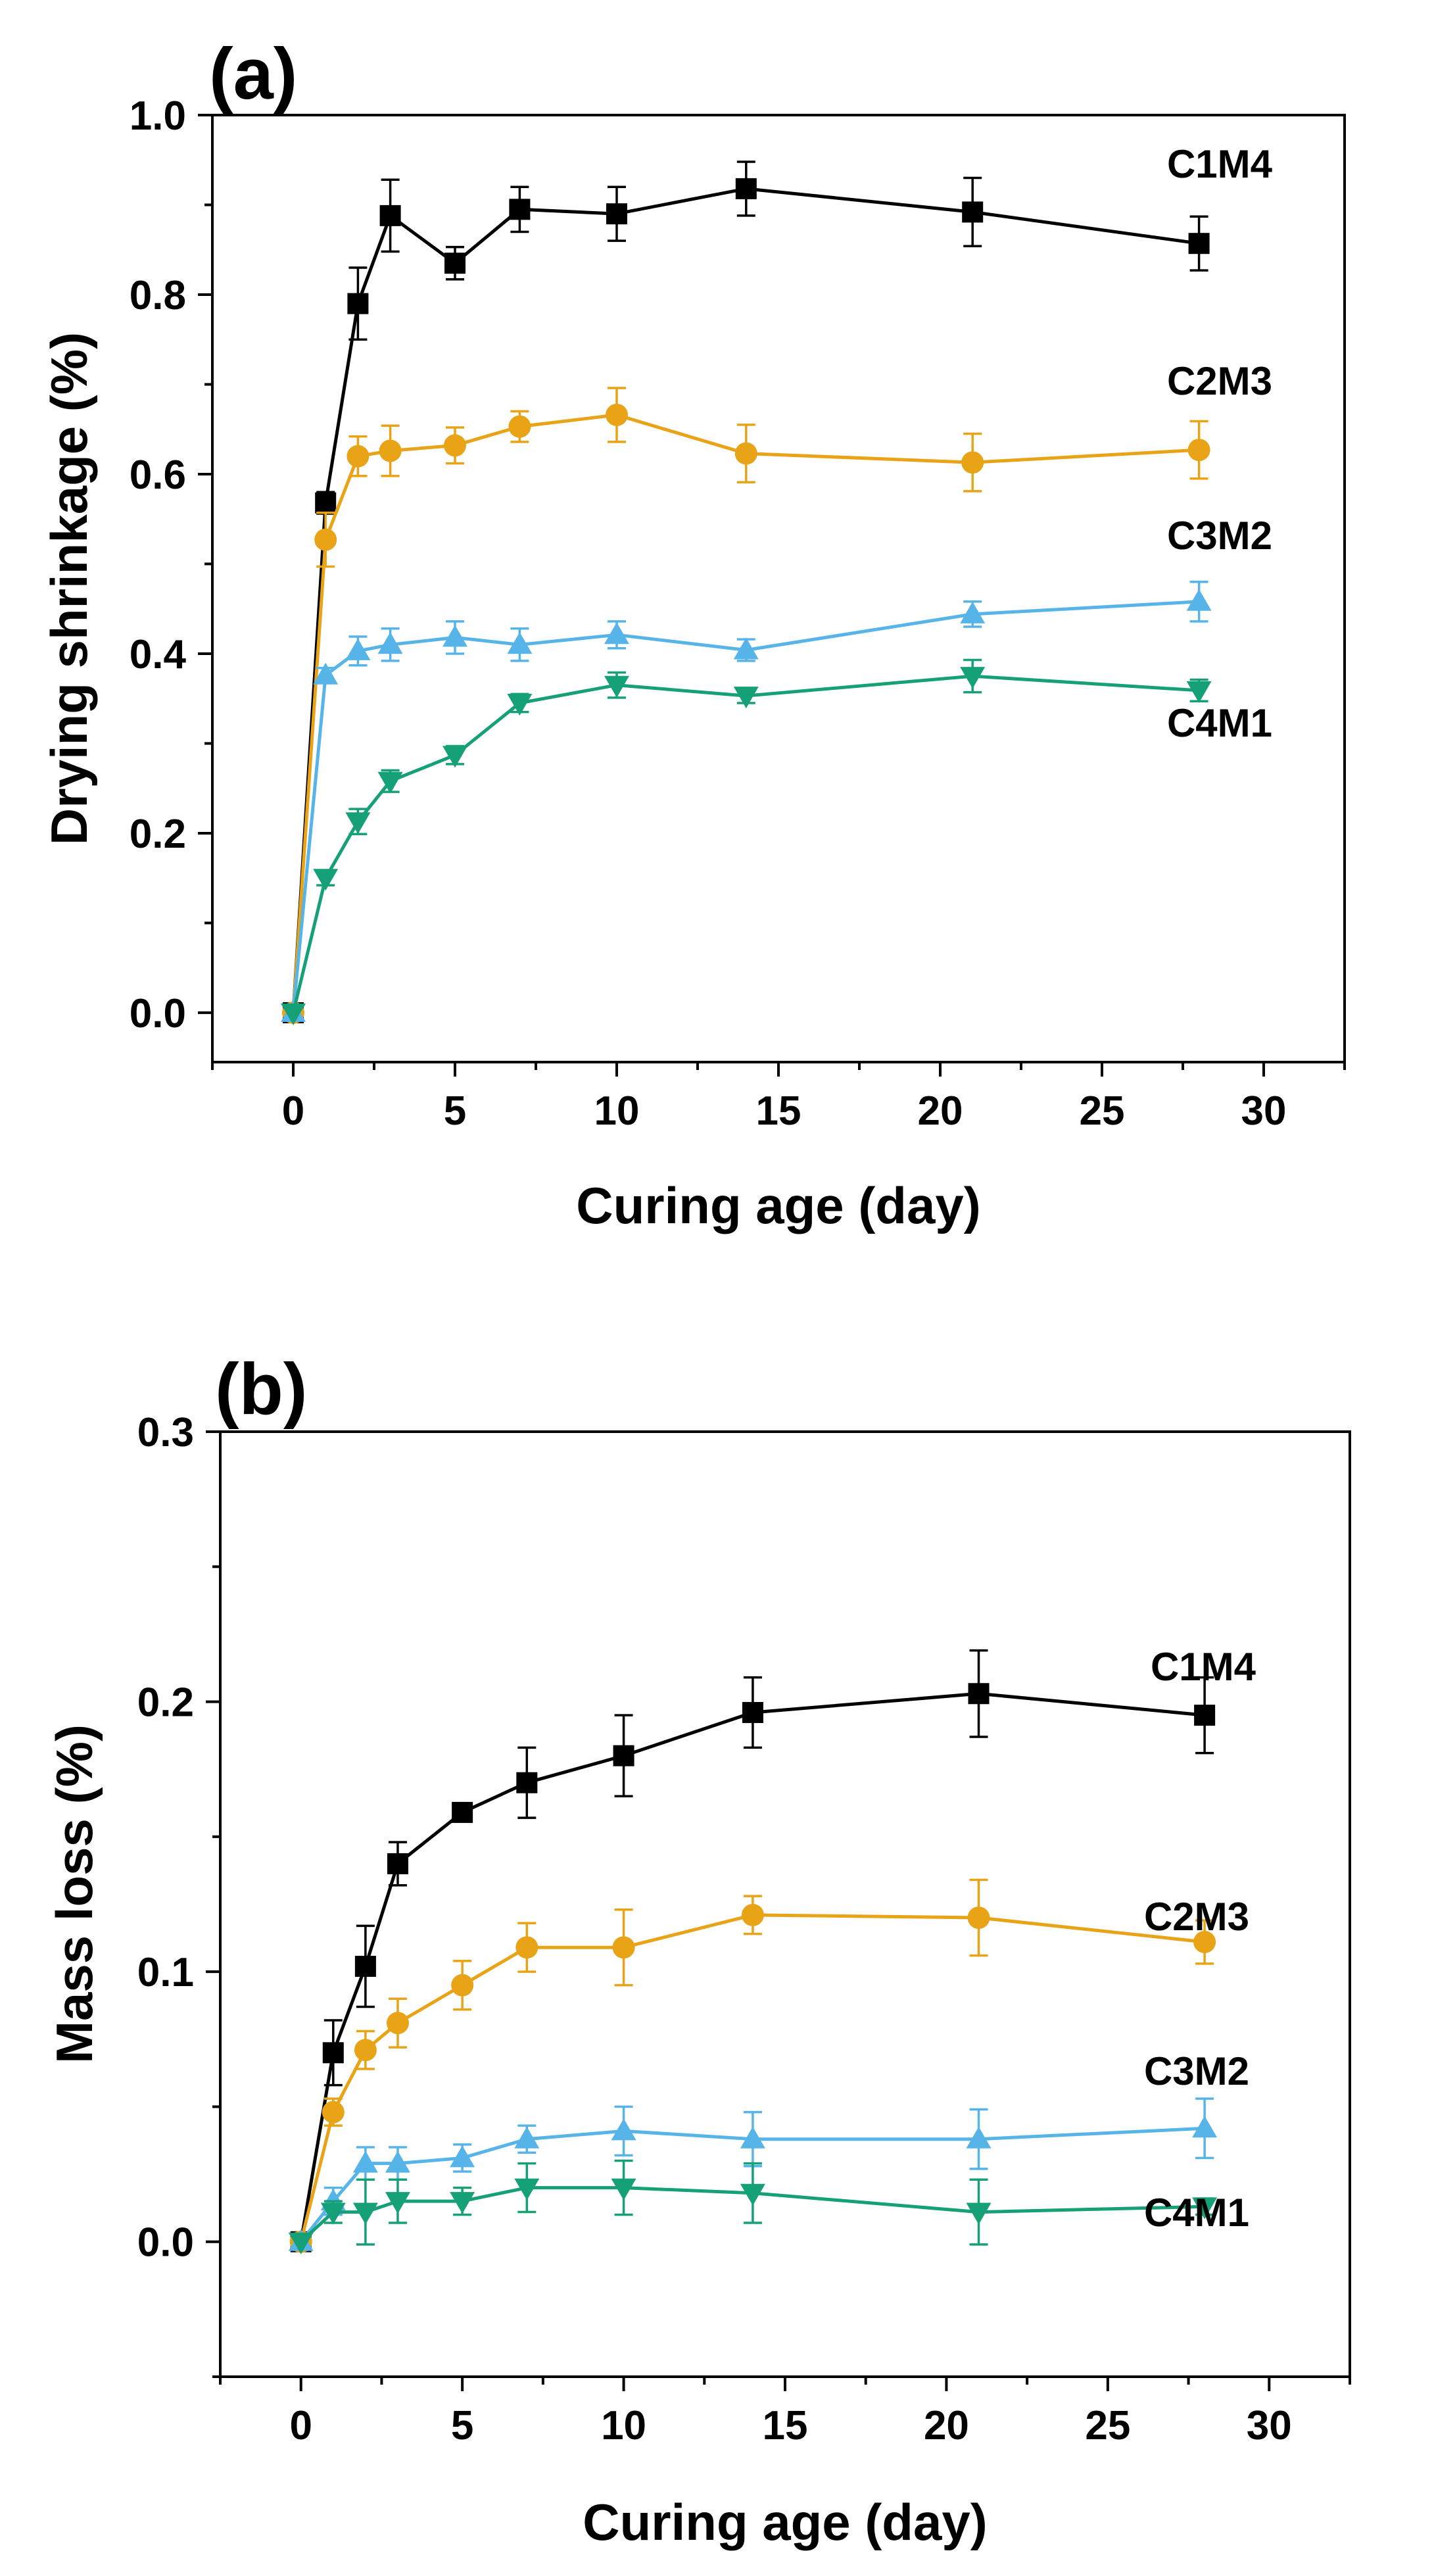  Describe the element at coordinates (158, 1013) in the screenshot. I see `panel-a-y-tick-label: 0.0` at that location.